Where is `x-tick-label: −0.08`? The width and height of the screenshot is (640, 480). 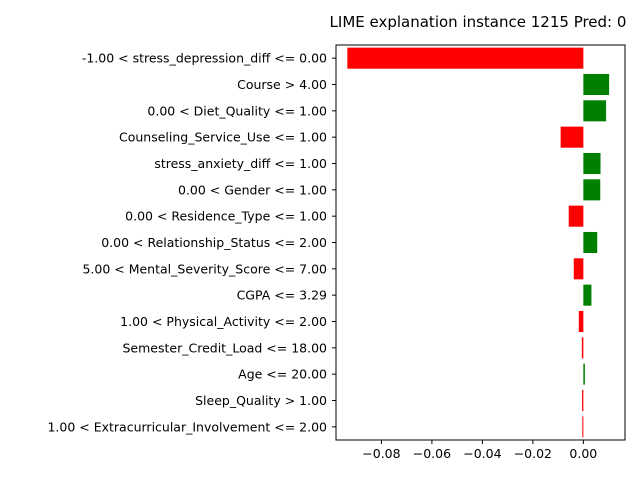
x-tick-label: −0.08 is located at coordinates (381, 453).